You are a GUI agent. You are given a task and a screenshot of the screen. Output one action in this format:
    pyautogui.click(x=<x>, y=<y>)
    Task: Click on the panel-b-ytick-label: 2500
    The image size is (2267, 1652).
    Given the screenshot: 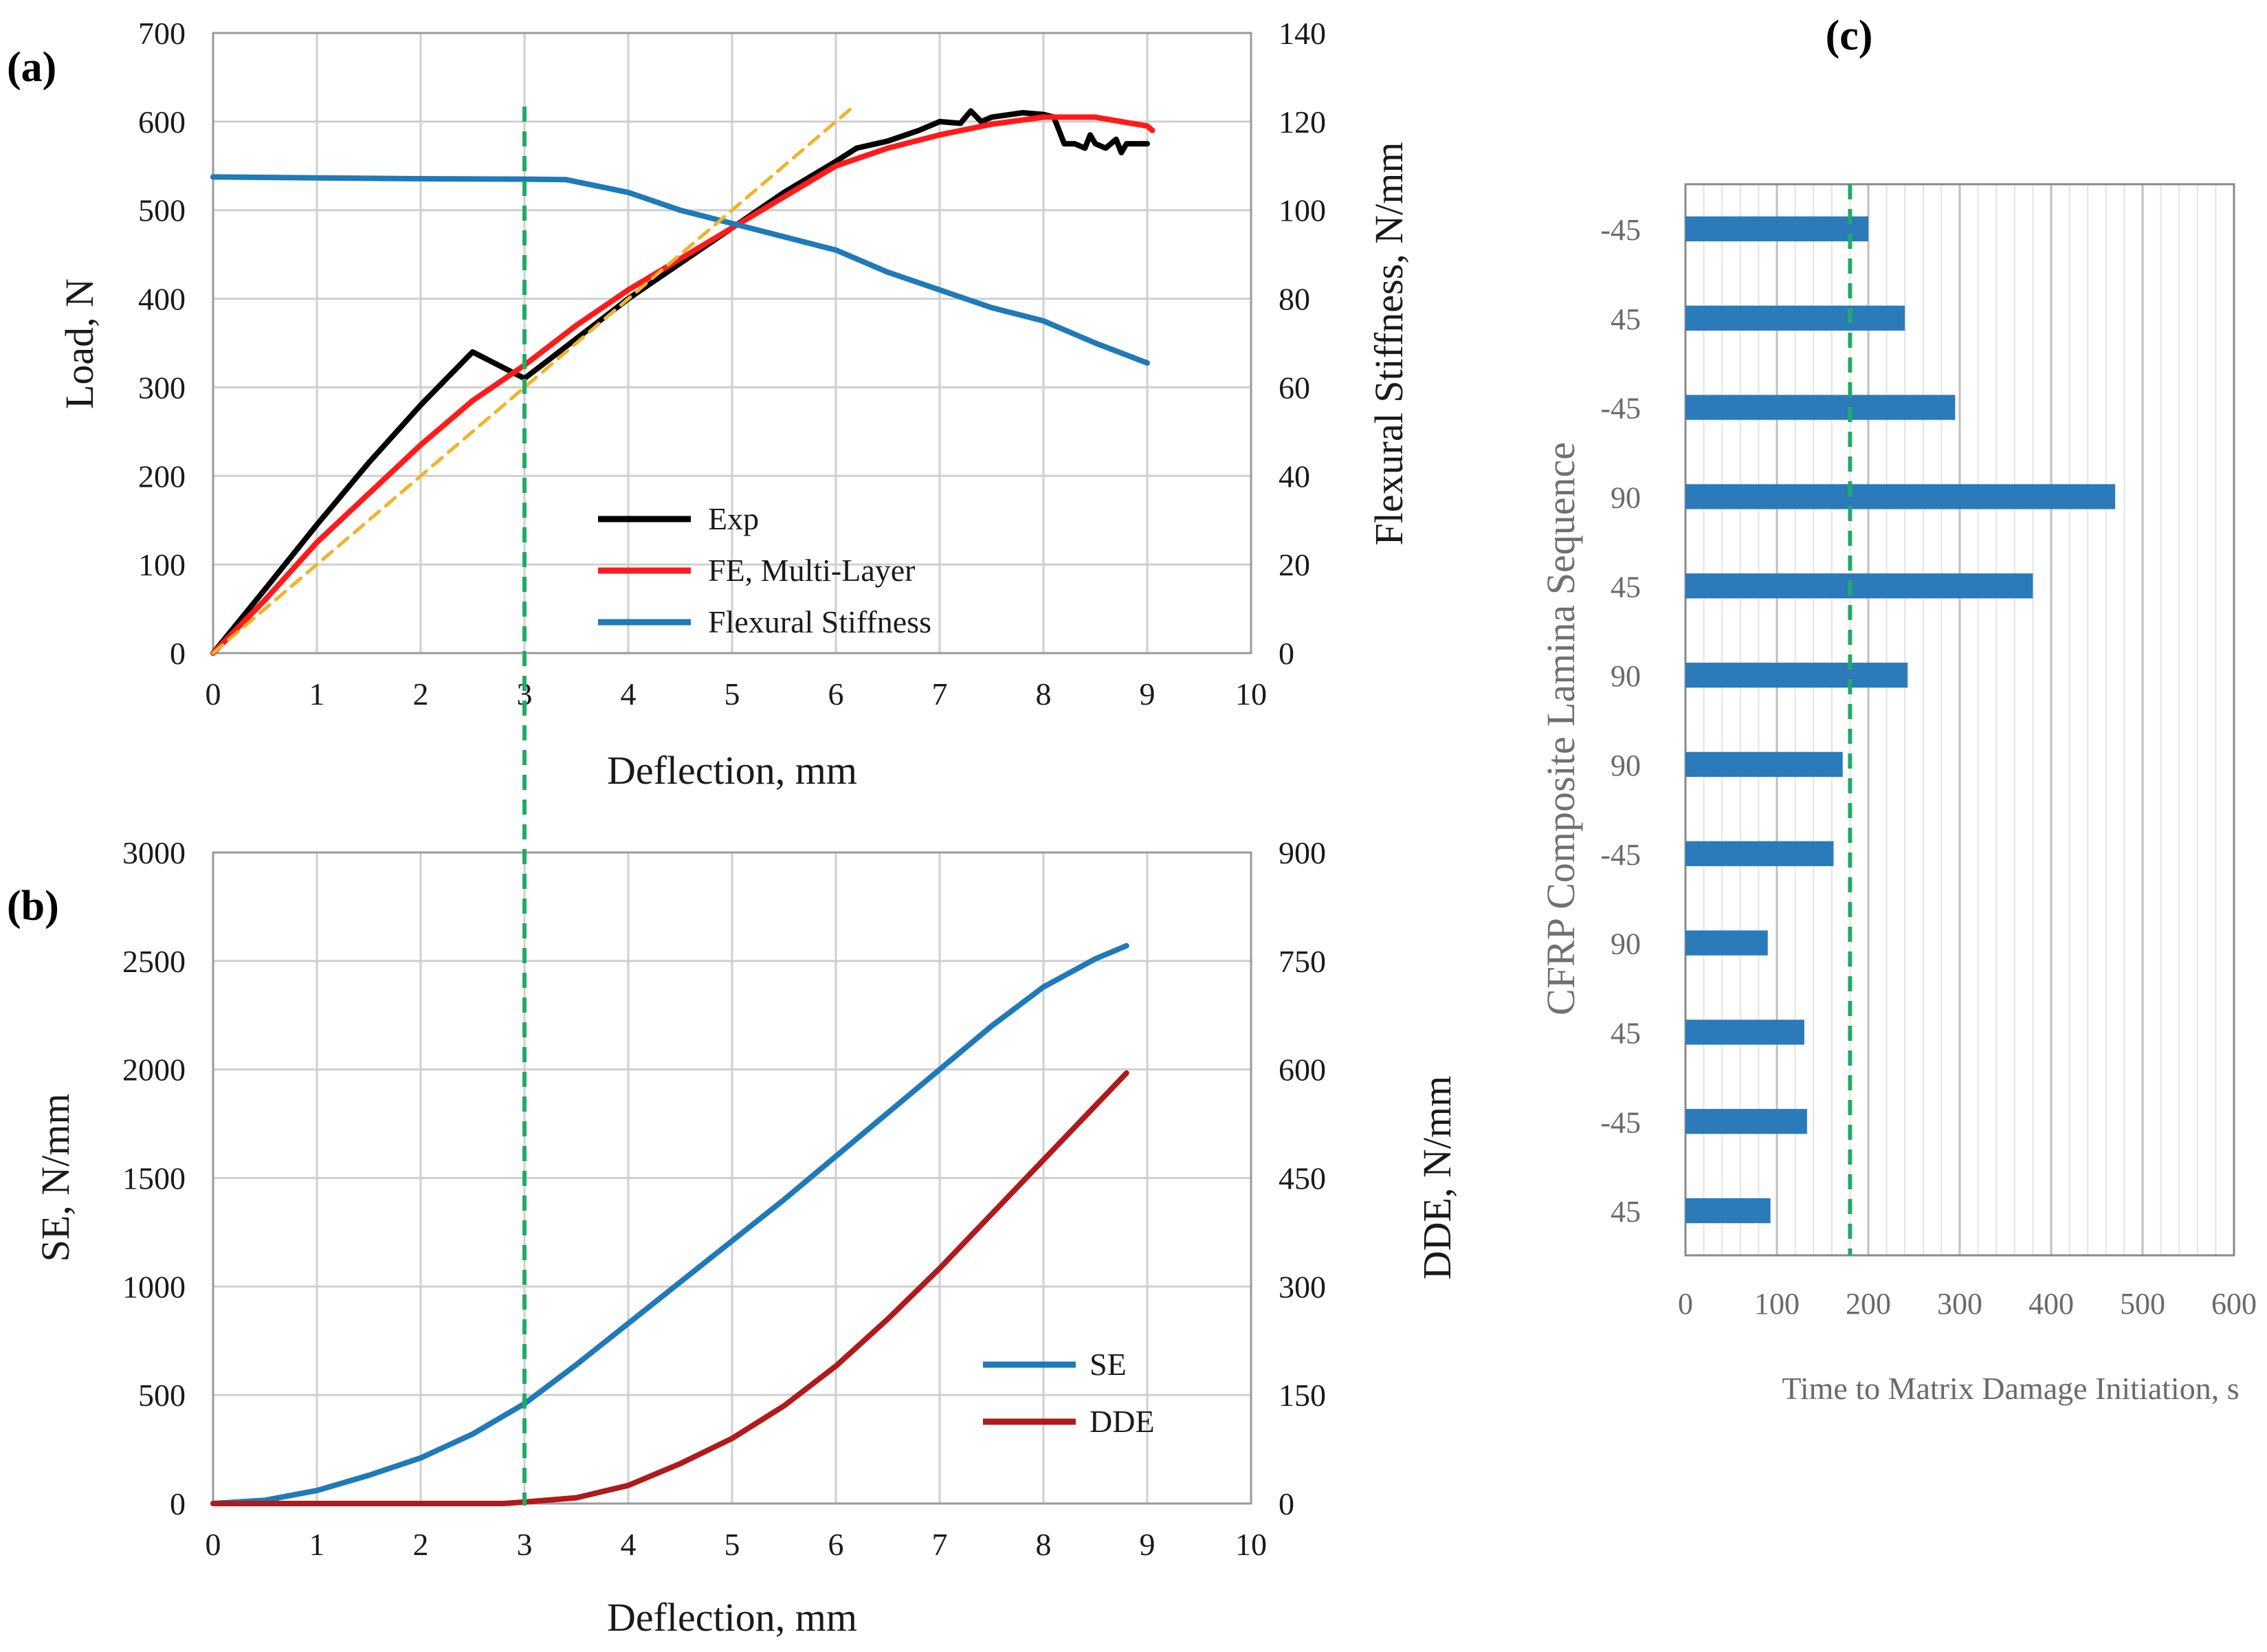 What is the action you would take?
    pyautogui.click(x=154, y=961)
    